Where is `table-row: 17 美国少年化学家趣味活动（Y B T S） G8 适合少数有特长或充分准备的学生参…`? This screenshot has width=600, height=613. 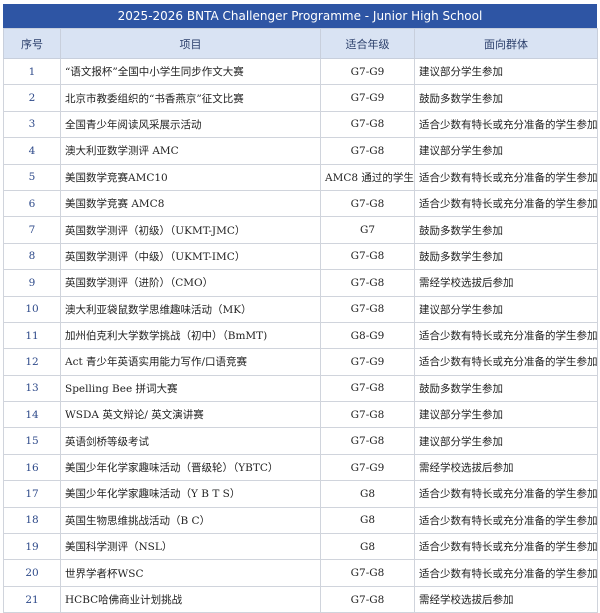 table-row: 17 美国少年化学家趣味活动（Y B T S） G8 适合少数有特长或充分准备的学生参… is located at coordinates (300, 494).